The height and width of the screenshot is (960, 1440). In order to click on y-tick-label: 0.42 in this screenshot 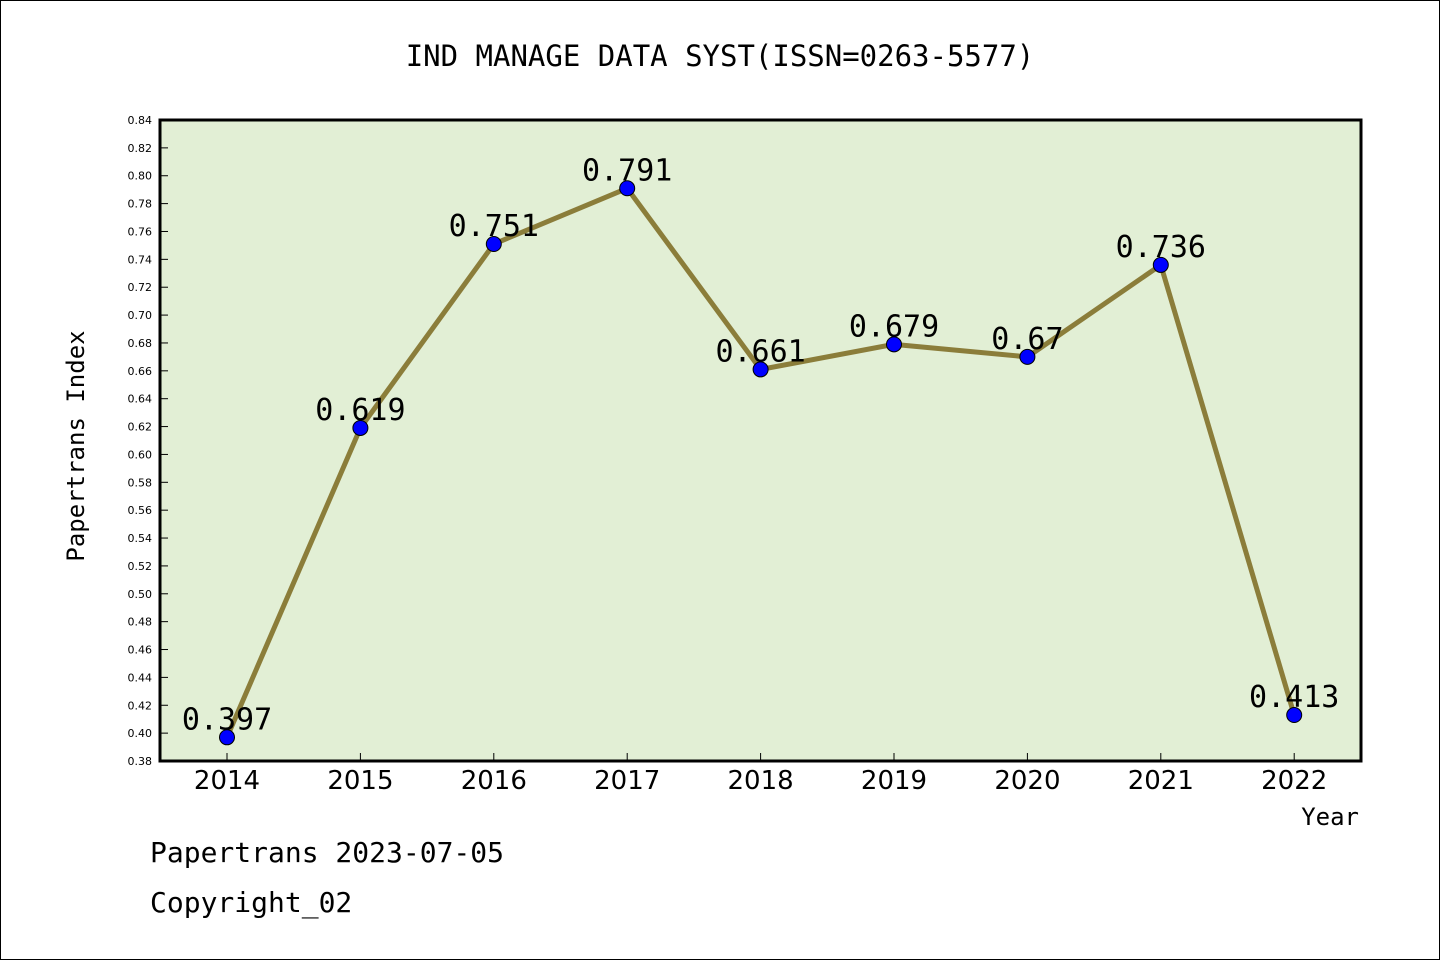, I will do `click(140, 705)`.